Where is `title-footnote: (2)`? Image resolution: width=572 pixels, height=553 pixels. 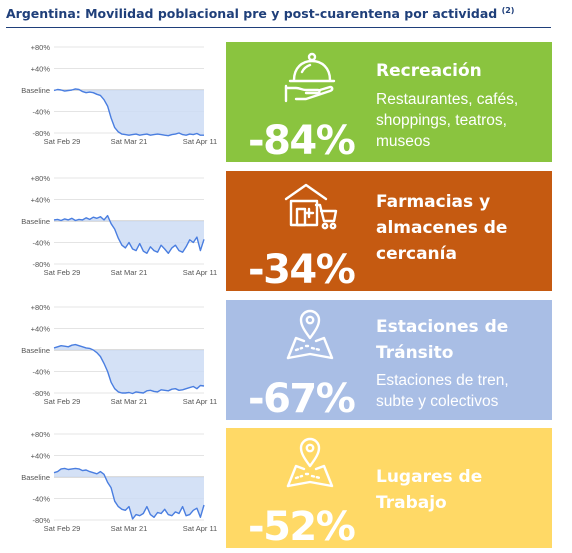
title-footnote: (2) is located at coordinates (508, 10).